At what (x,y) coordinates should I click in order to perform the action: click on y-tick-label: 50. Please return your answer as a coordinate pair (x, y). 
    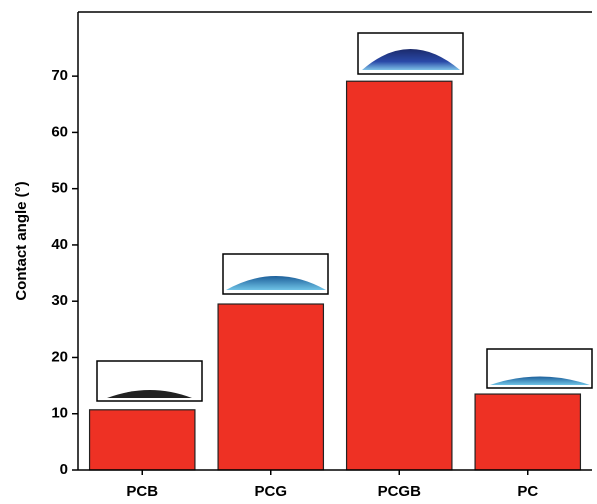
    Looking at the image, I should click on (59, 188).